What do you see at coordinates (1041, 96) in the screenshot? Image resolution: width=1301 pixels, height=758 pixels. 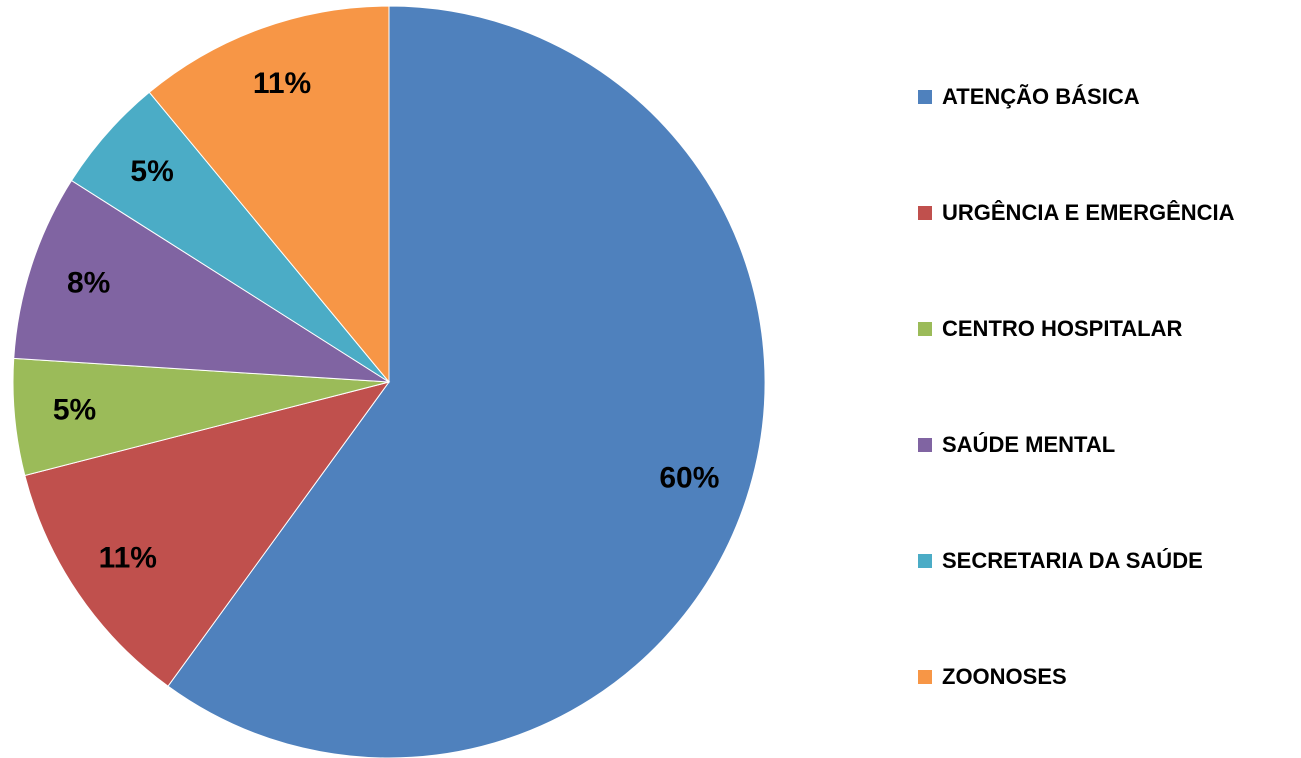 I see `legend-label: ATENÇÃO BÁSICA` at bounding box center [1041, 96].